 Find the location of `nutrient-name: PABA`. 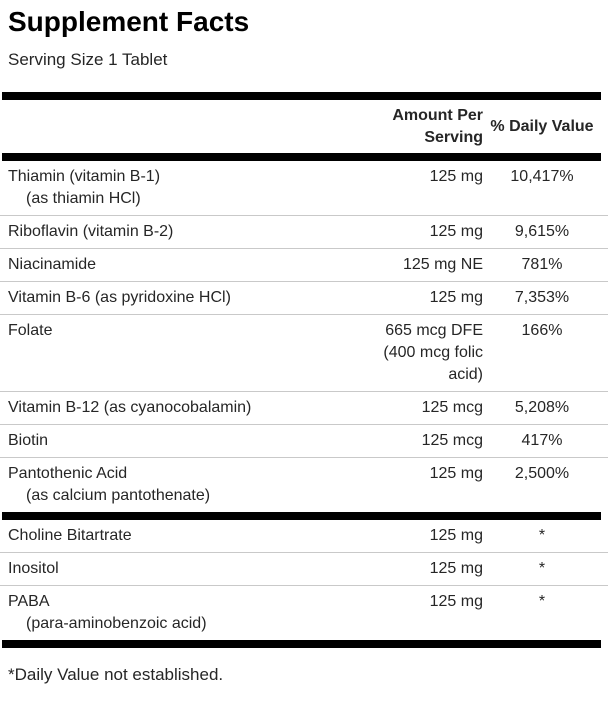

nutrient-name: PABA is located at coordinates (29, 601).